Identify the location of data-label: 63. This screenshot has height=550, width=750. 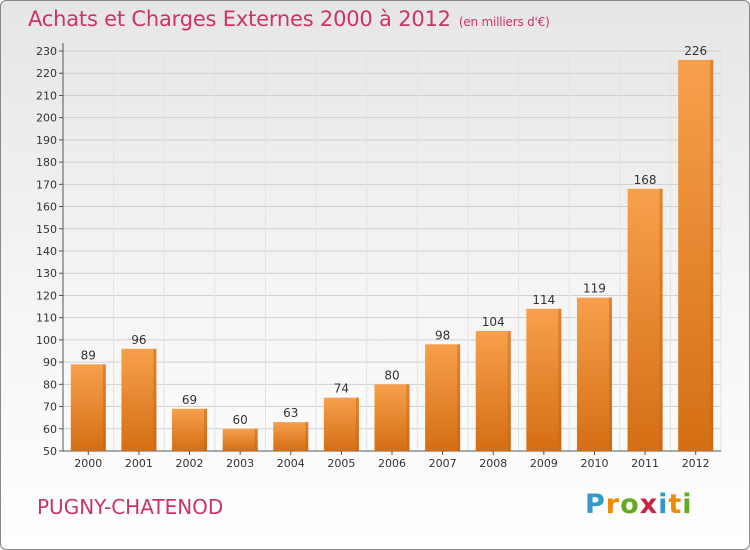
(290, 413).